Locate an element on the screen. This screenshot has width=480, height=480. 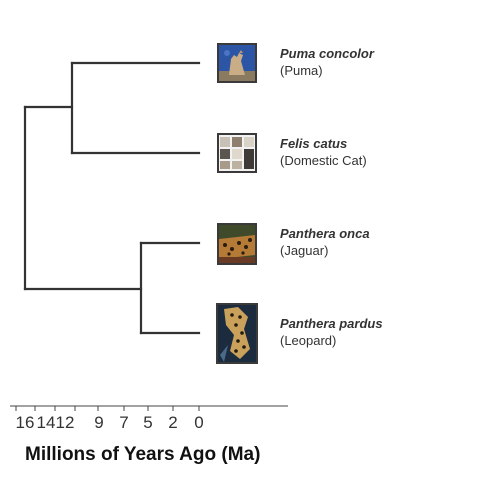
taxon-label-puma: Puma concolor (Puma) is located at coordinates (375, 62).